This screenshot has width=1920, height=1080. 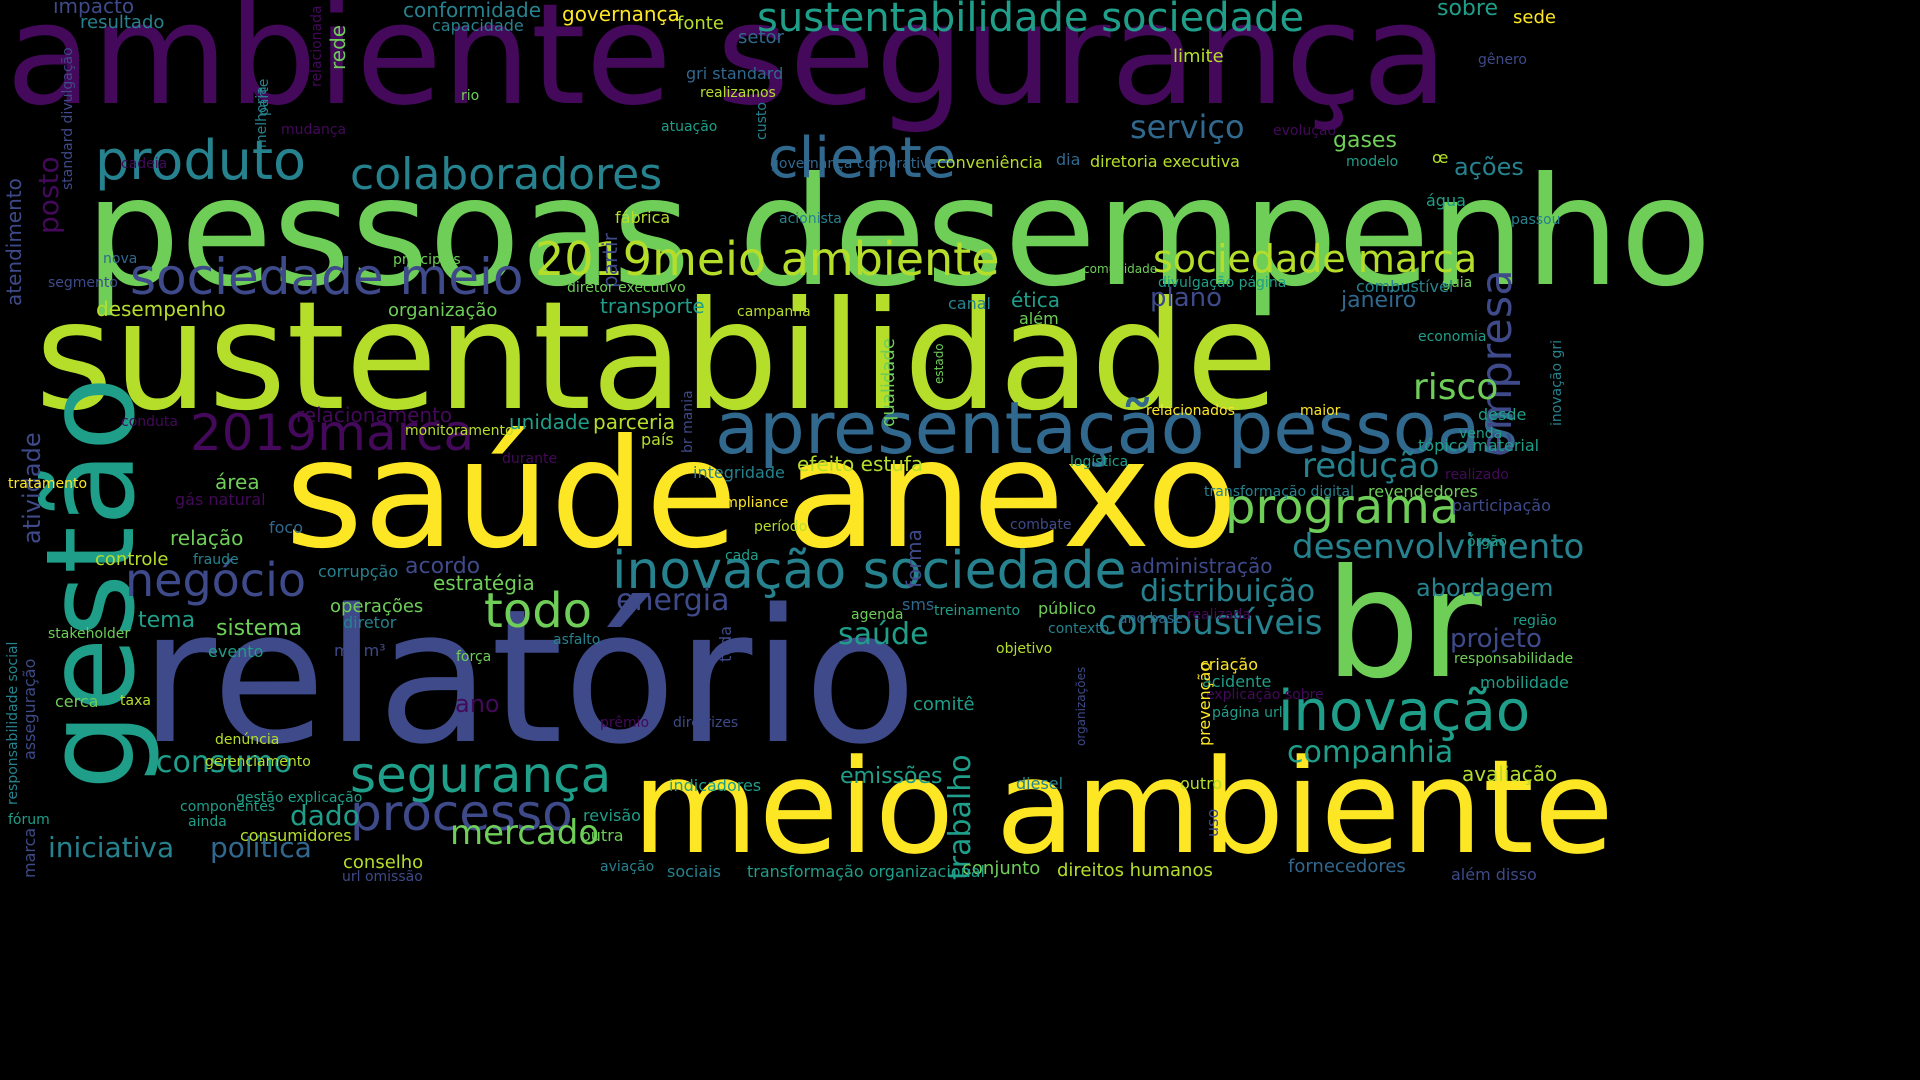 What do you see at coordinates (29, 709) in the screenshot?
I see `word-asseguracao: asseguração` at bounding box center [29, 709].